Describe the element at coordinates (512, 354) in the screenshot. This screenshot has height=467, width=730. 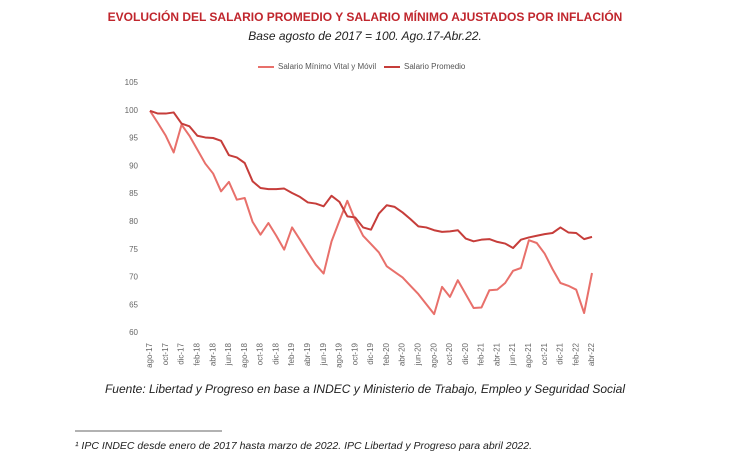
I see `x-tick-label: jun-21` at that location.